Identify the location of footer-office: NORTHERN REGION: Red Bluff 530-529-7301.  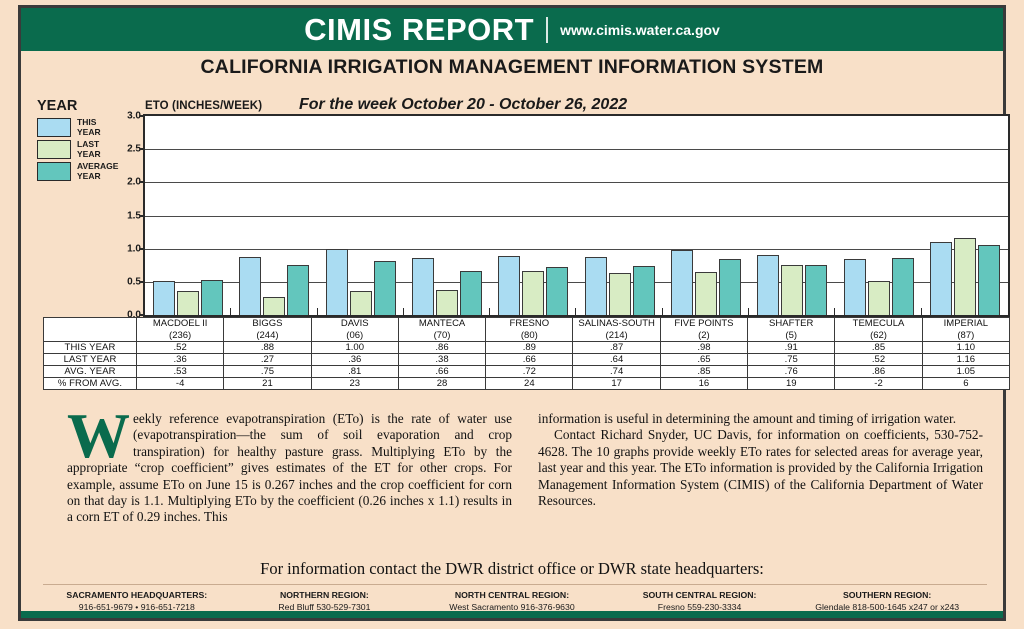
(325, 601).